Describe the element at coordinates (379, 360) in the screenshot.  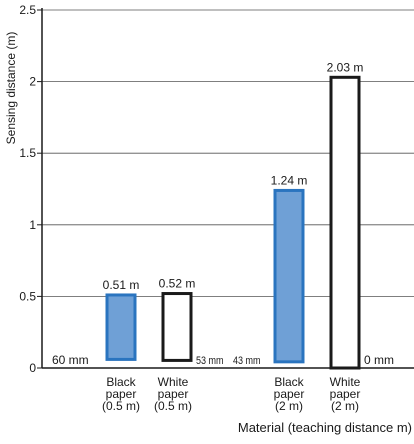
I see `bar-min-label: 0 mm` at that location.